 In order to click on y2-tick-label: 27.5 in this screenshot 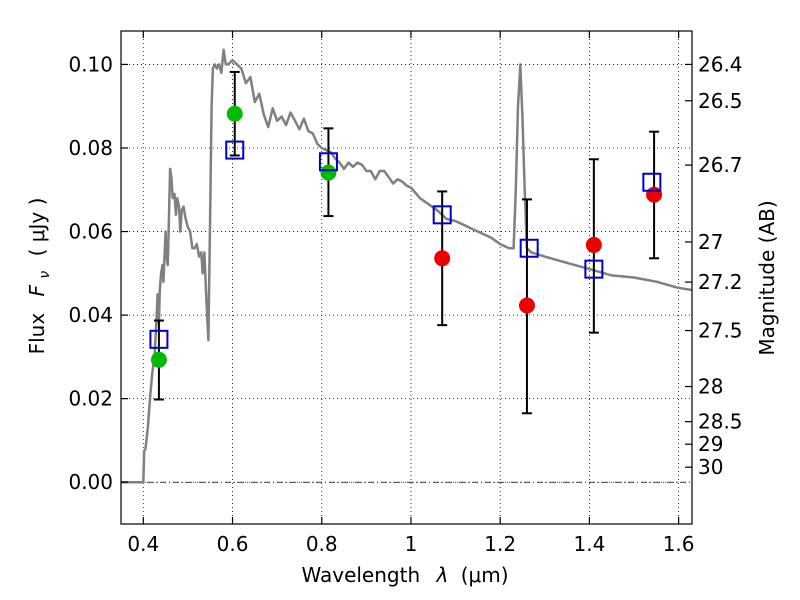, I will do `click(720, 331)`.